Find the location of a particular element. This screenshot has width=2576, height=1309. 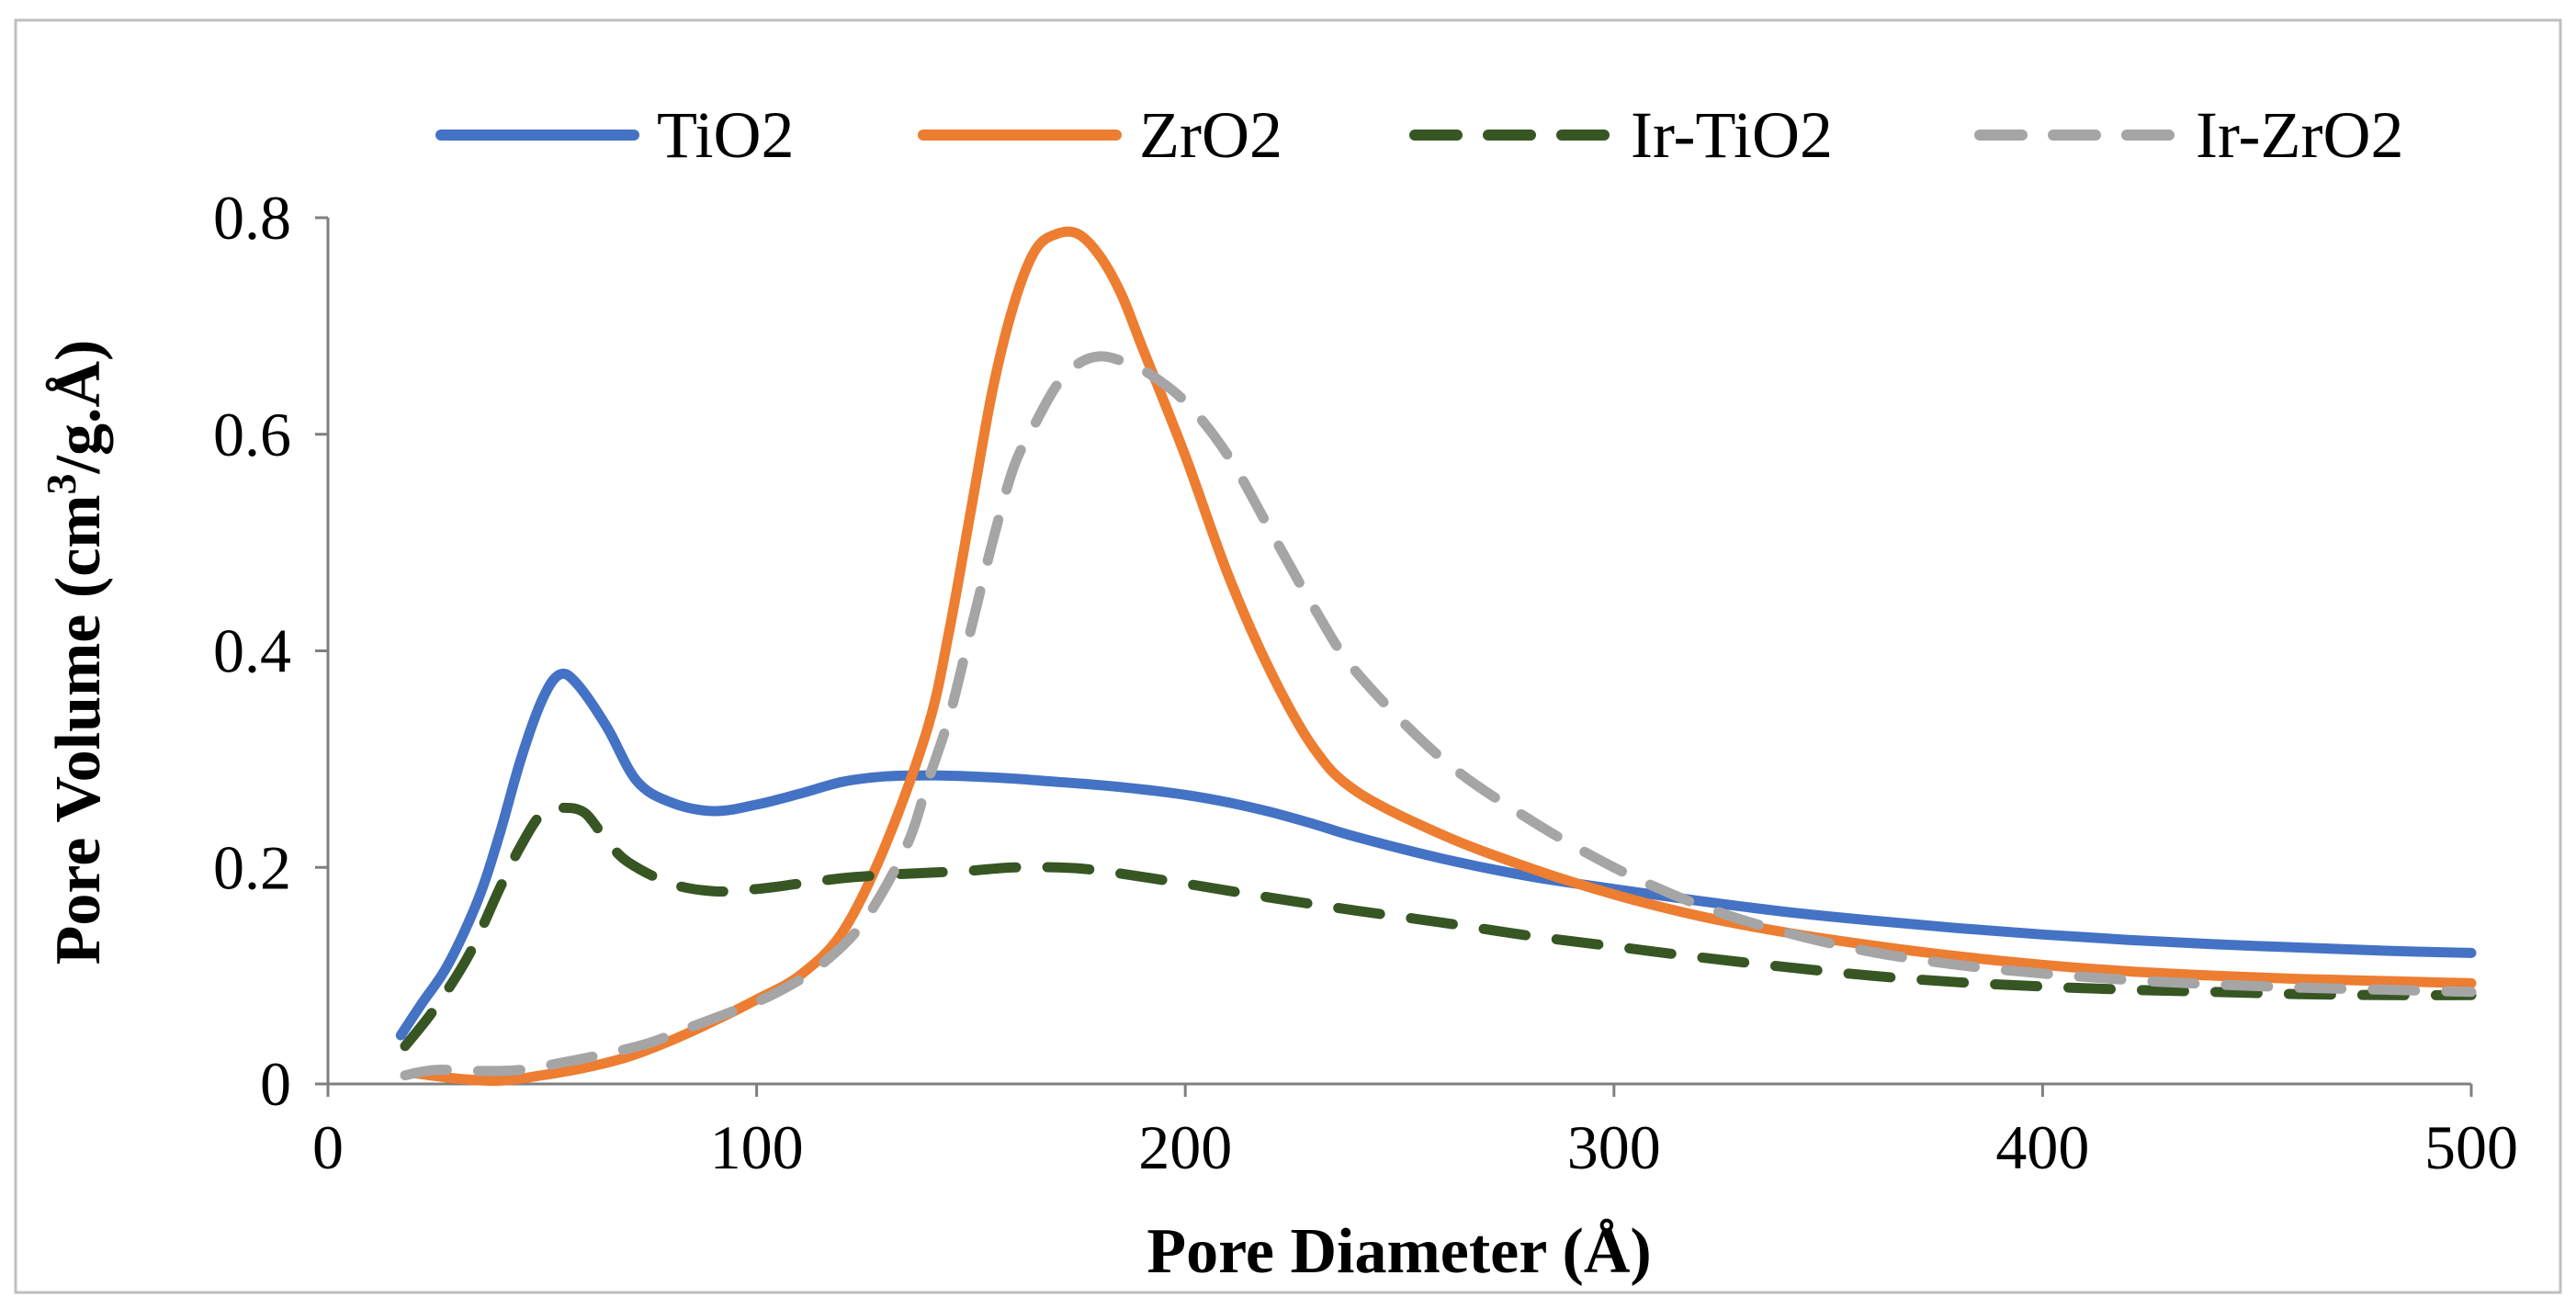

y-tick-label: 0.8 is located at coordinates (252, 218).